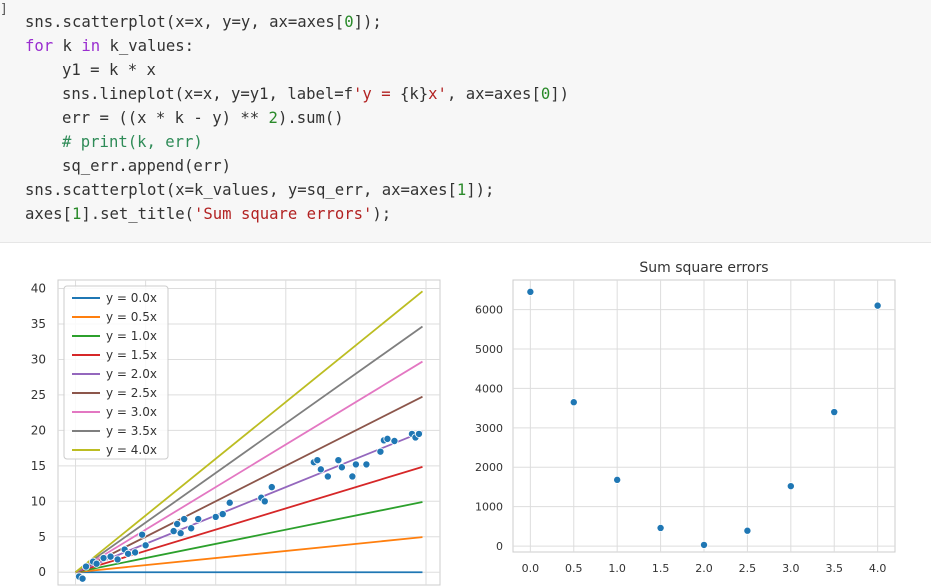 The height and width of the screenshot is (587, 931). Describe the element at coordinates (437, 94) in the screenshot. I see `code-token: x'` at that location.